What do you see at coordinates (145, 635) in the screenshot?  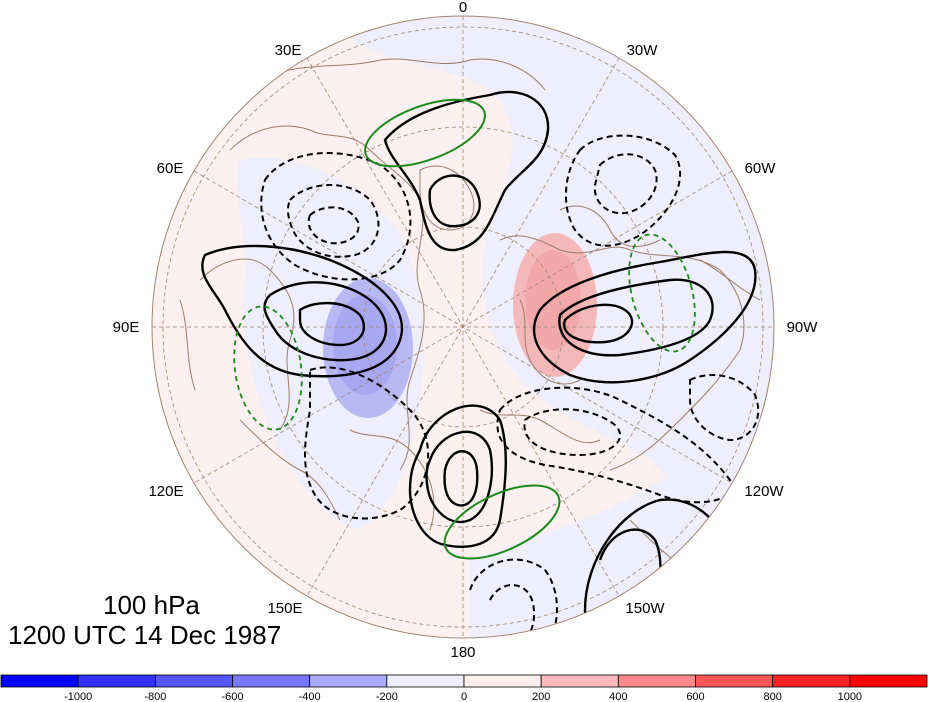 I see `title-valid-time: 1200 UTC 14 Dec 1987` at bounding box center [145, 635].